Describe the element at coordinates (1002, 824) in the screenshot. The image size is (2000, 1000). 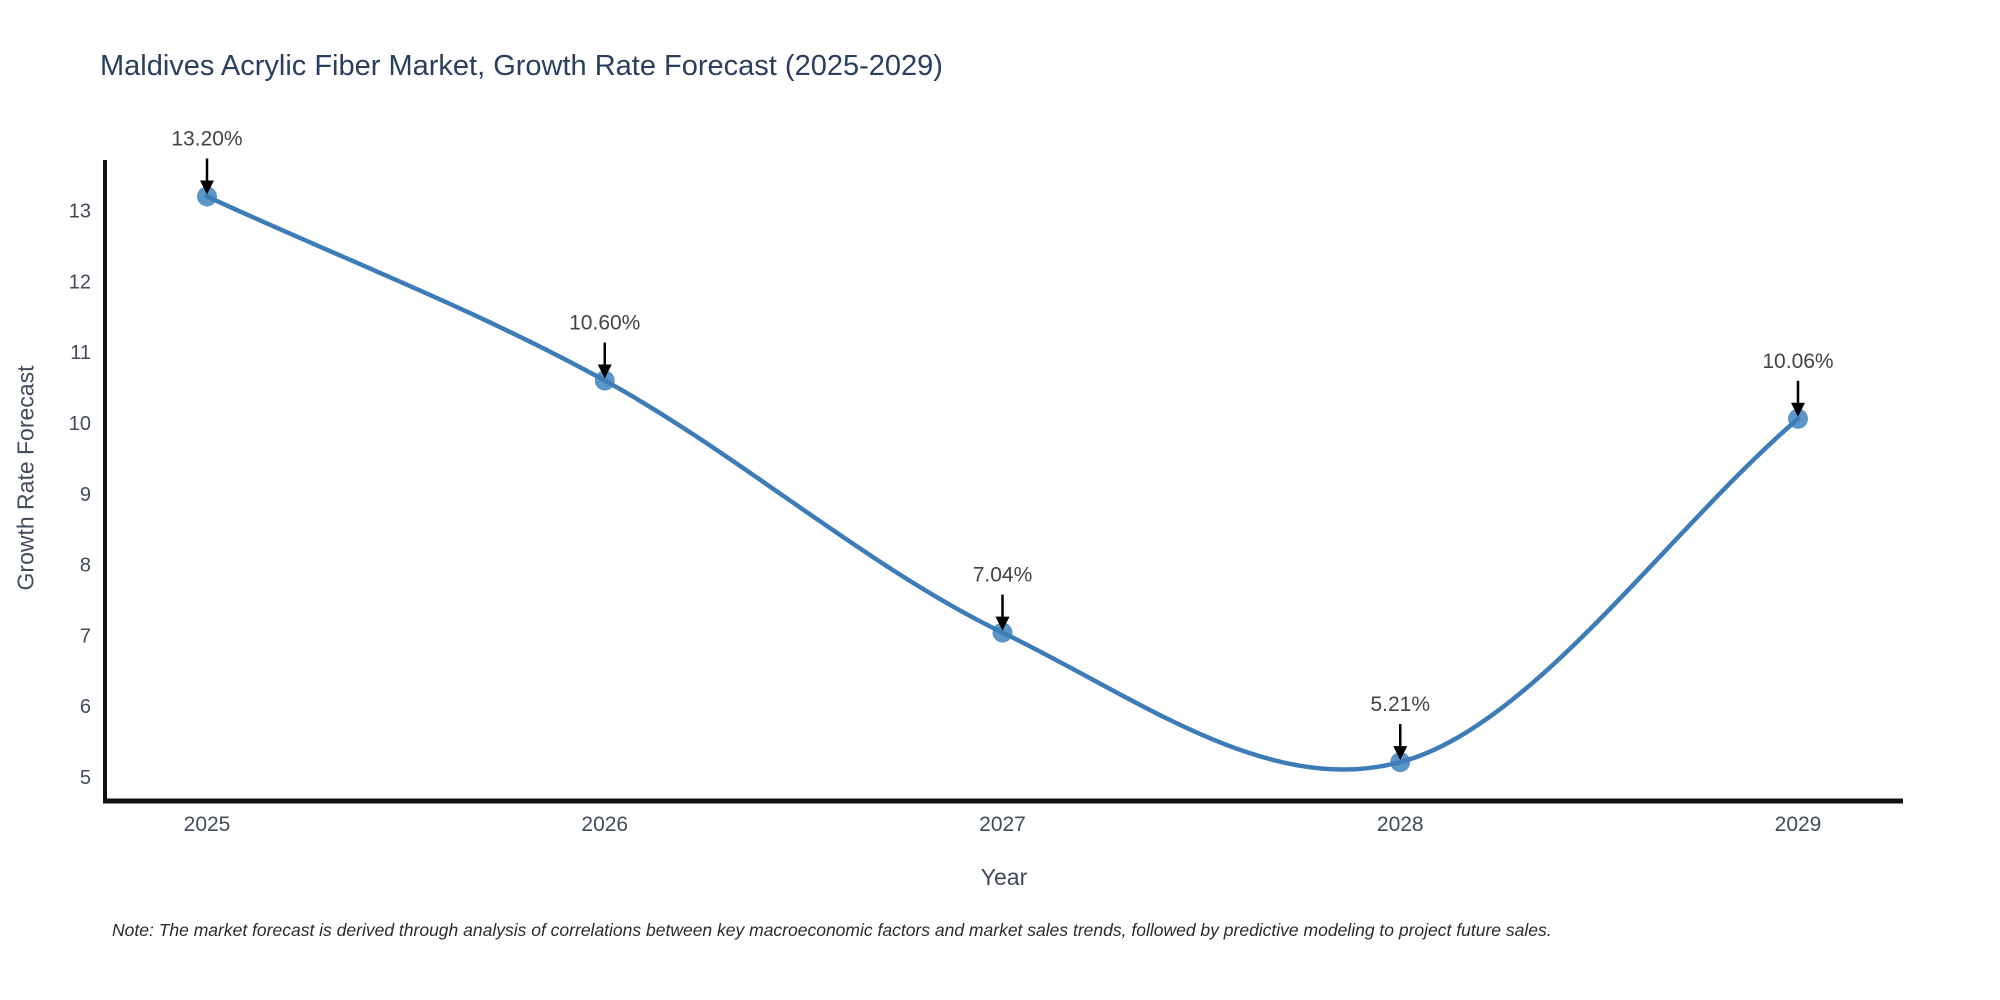
I see `x-tick-label: 2027` at that location.